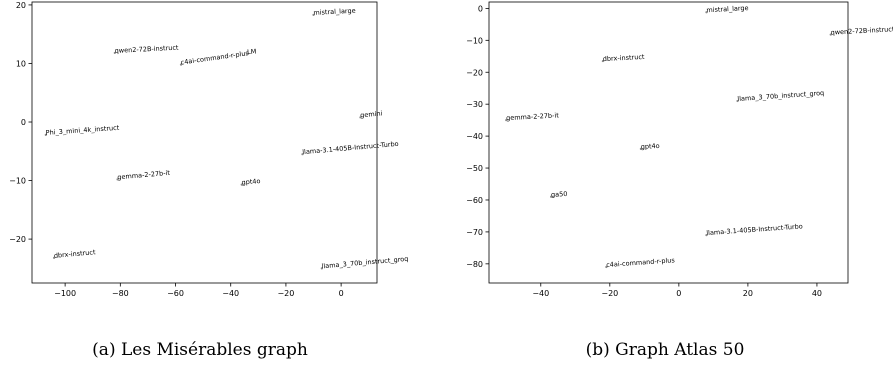 The image size is (893, 365). Describe the element at coordinates (200, 350) in the screenshot. I see `caption-a: (a) Les Misérables graph` at that location.